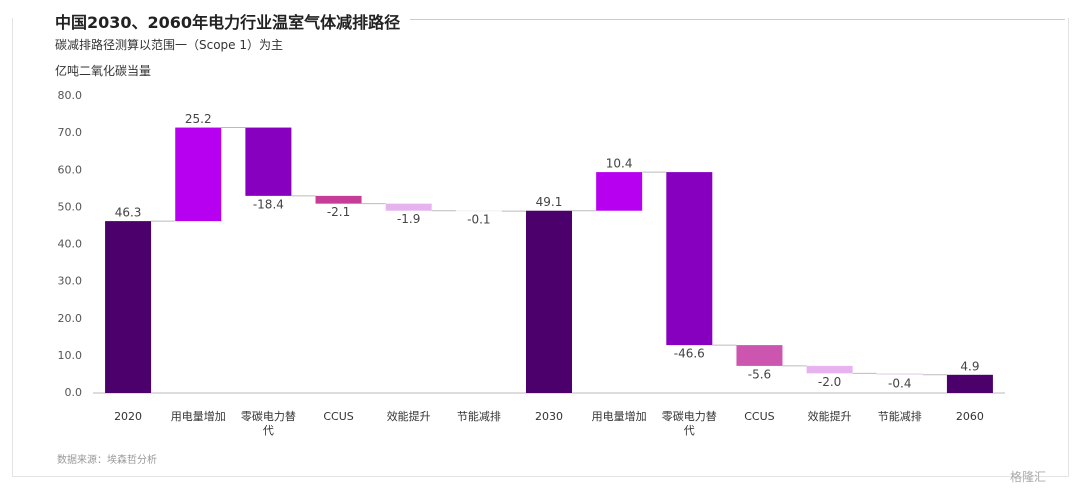 The width and height of the screenshot is (1080, 494). Describe the element at coordinates (74, 392) in the screenshot. I see `y-tick-label: 0.0` at that location.